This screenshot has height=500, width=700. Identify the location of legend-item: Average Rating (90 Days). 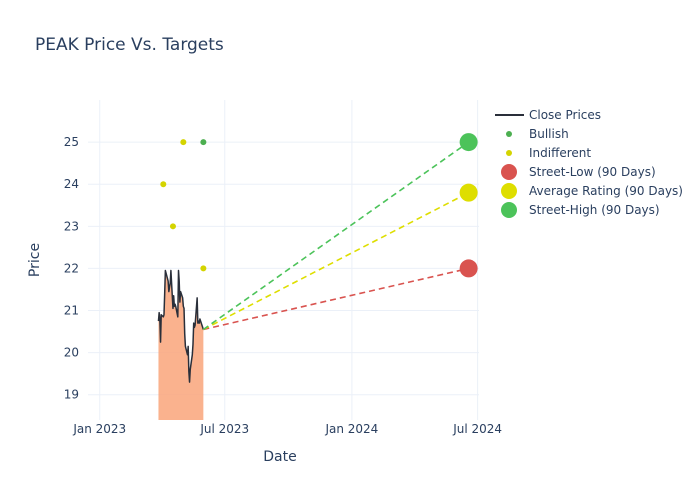
(592, 191).